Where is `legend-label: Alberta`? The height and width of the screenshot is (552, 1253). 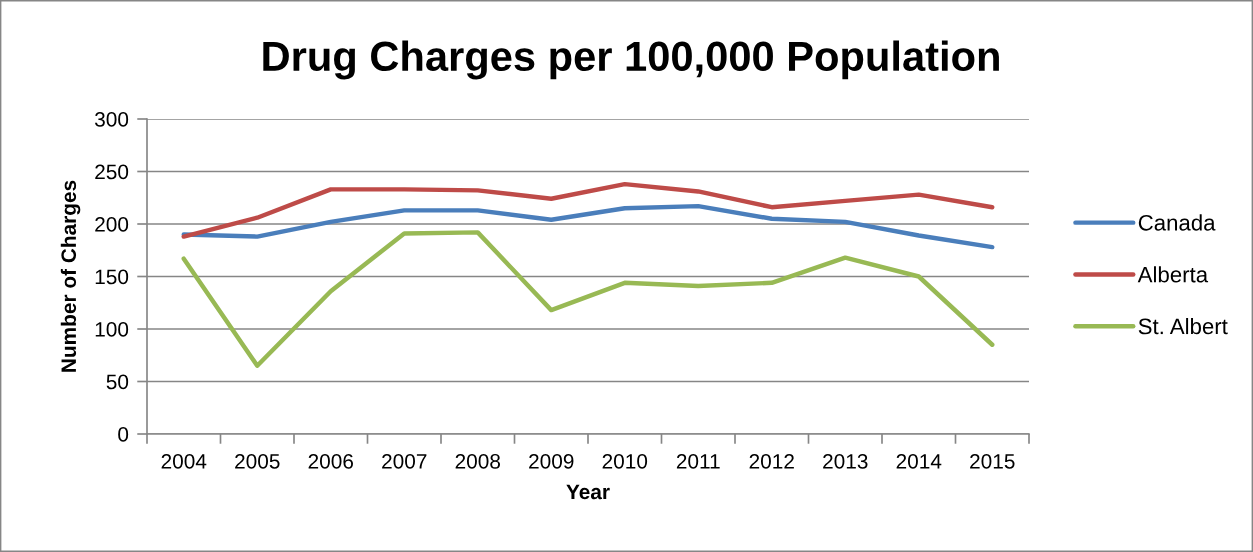
legend-label: Alberta is located at coordinates (1173, 274).